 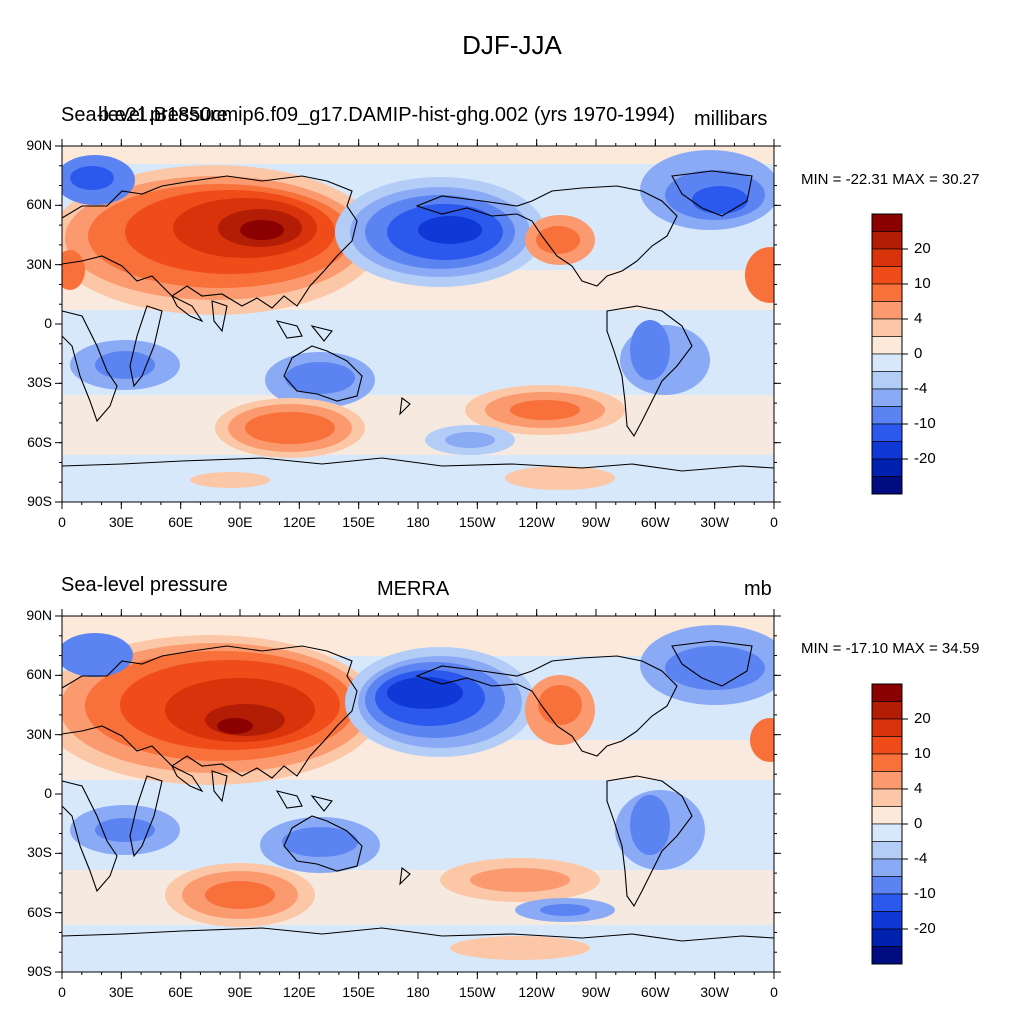 I want to click on panel-2-lat-label: 30N, so click(x=39, y=733).